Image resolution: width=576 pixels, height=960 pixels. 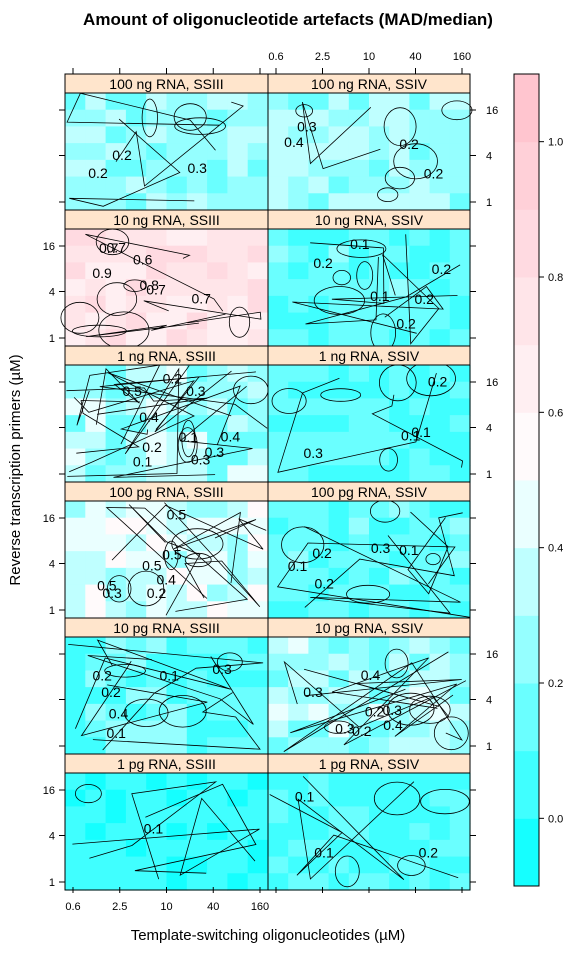 I want to click on colorbar-tick-label: 0.6, so click(x=555, y=413).